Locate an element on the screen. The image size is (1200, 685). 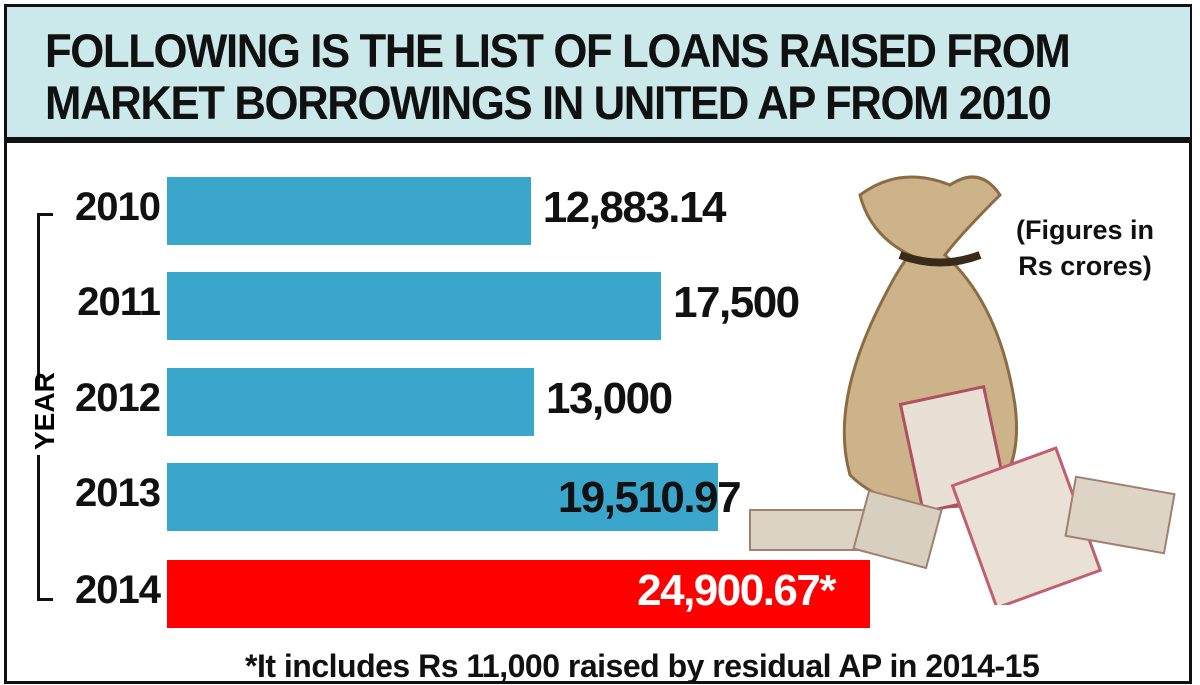
bar-2014 is located at coordinates (518, 594).